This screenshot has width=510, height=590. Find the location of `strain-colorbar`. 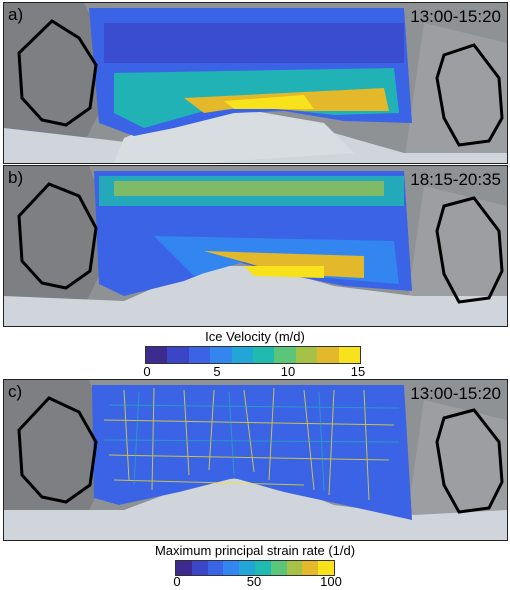

strain-colorbar is located at coordinates (255, 568).